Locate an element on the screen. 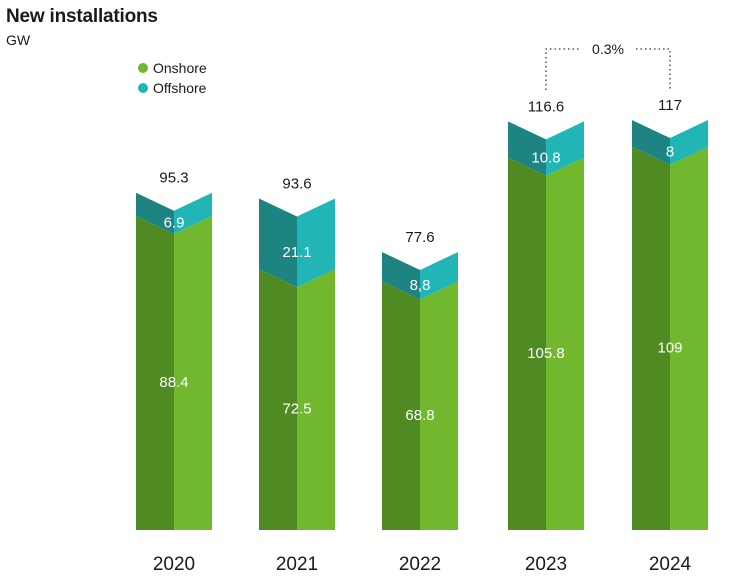 The image size is (750, 587). bar-offshore-right-2020 is located at coordinates (193, 213).